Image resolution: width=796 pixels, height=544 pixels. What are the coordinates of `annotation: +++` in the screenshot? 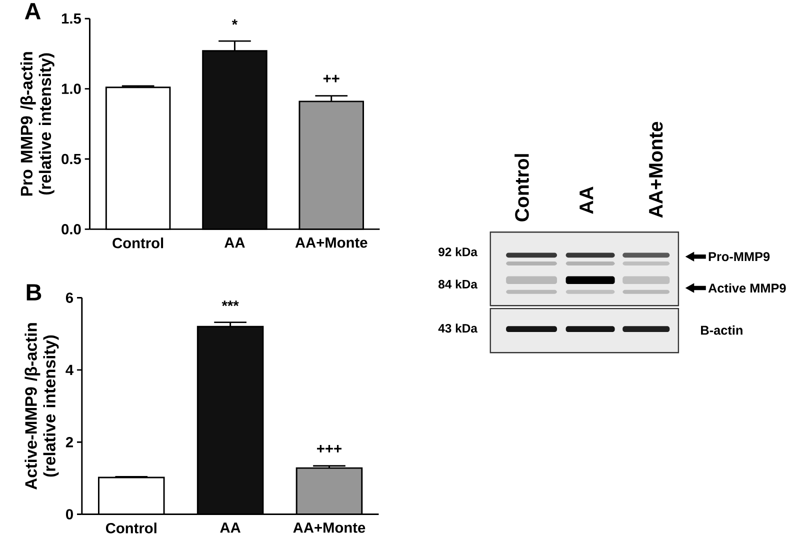 It's located at (329, 449).